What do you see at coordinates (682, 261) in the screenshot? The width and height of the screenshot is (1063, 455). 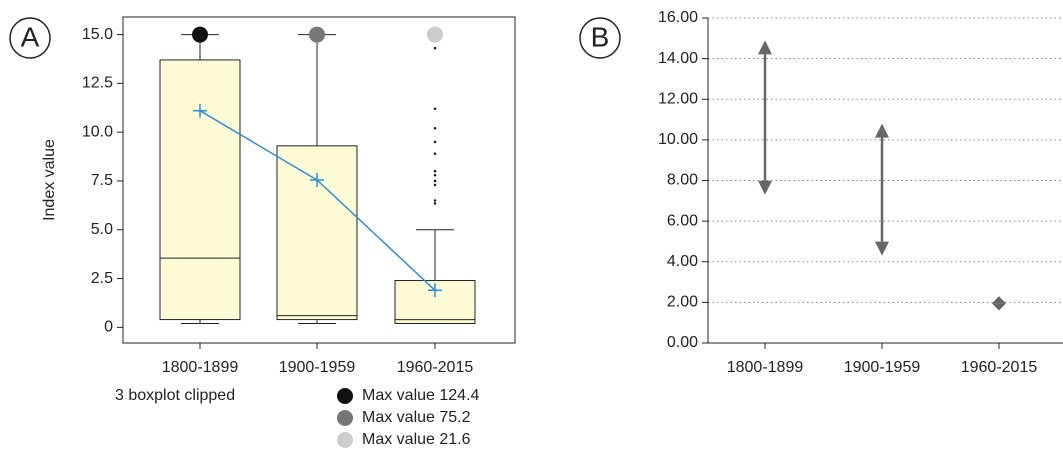 I see `y-tick-label: 4.00` at bounding box center [682, 261].